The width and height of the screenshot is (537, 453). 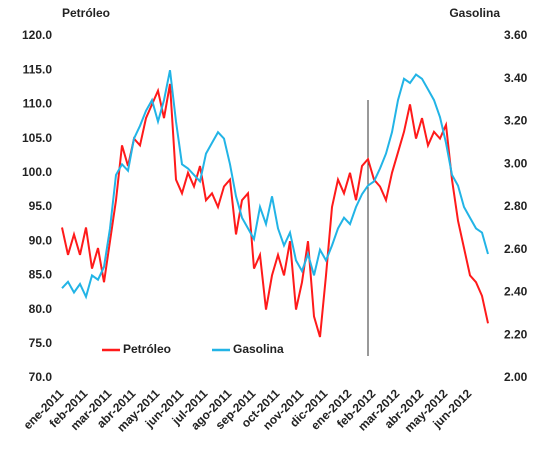 I want to click on y2-tick-label: 3.00, so click(x=516, y=163).